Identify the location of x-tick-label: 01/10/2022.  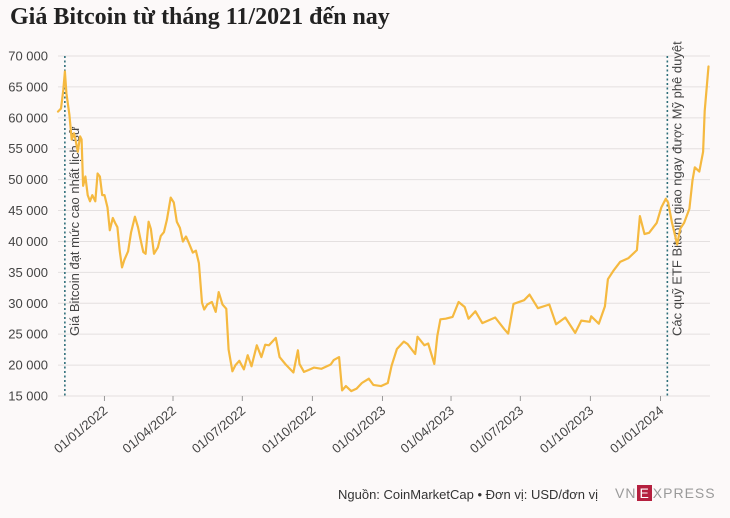
(288, 429).